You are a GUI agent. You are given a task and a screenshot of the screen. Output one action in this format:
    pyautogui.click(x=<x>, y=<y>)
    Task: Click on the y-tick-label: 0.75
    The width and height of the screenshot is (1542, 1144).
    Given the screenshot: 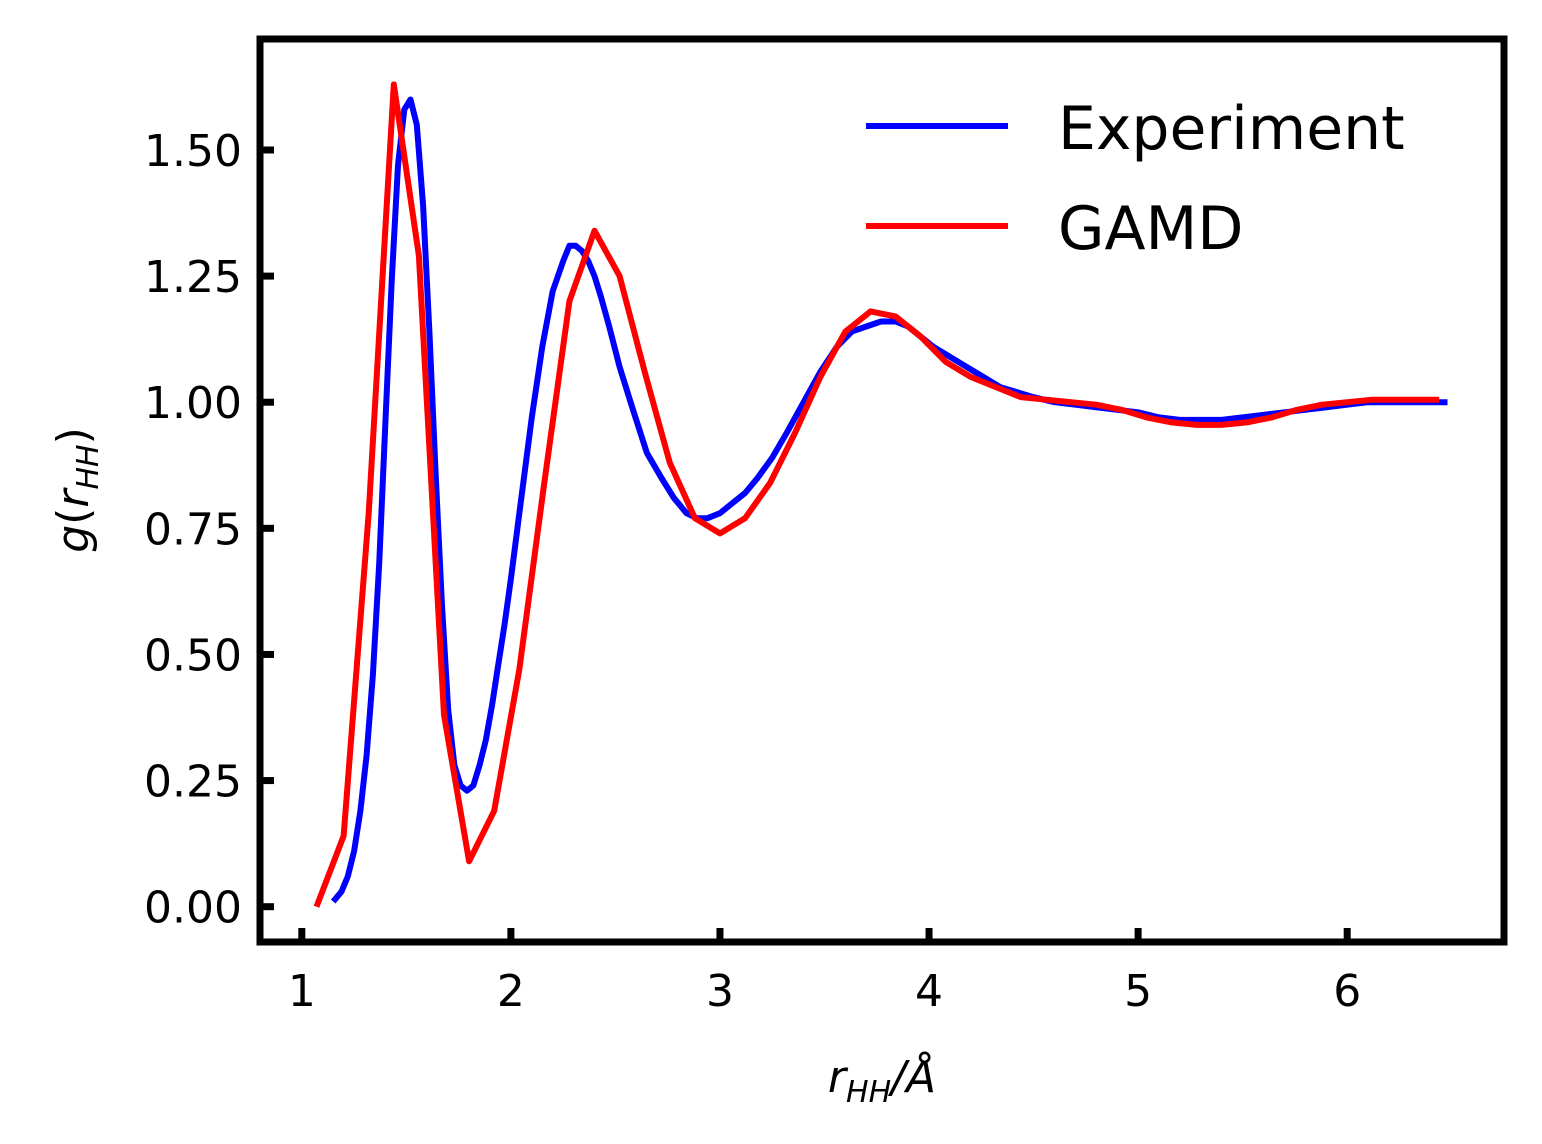 What is the action you would take?
    pyautogui.click(x=193, y=529)
    